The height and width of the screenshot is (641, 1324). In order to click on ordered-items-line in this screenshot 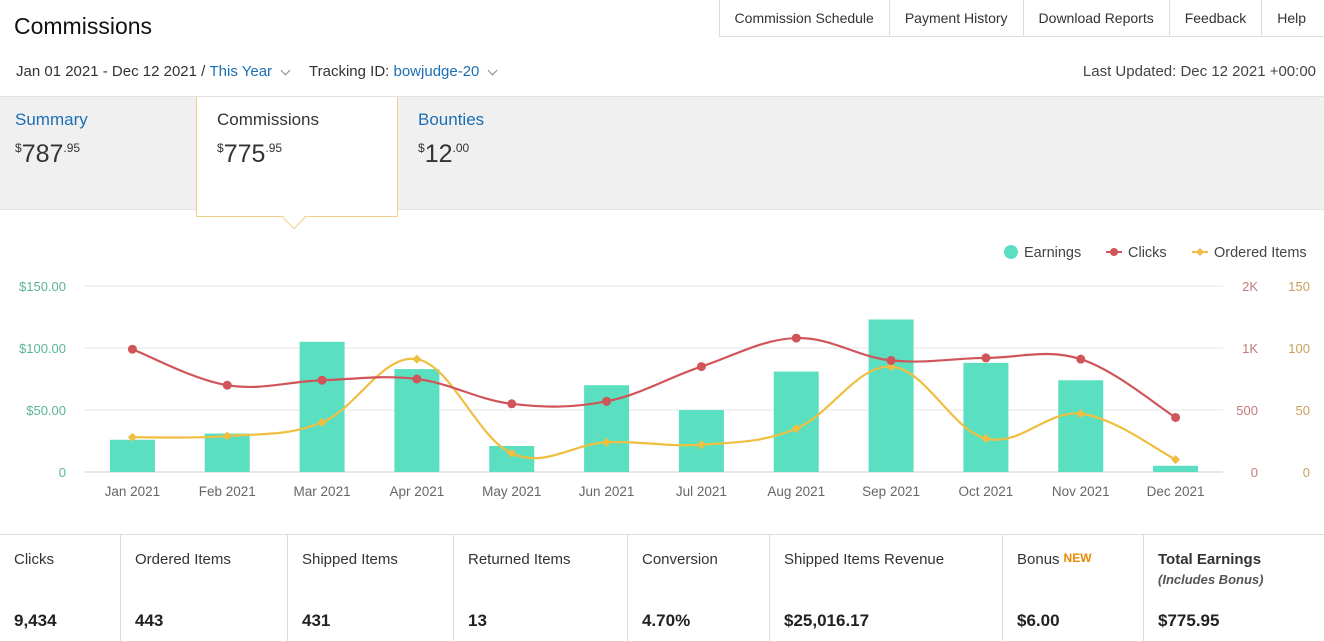, I will do `click(654, 409)`.